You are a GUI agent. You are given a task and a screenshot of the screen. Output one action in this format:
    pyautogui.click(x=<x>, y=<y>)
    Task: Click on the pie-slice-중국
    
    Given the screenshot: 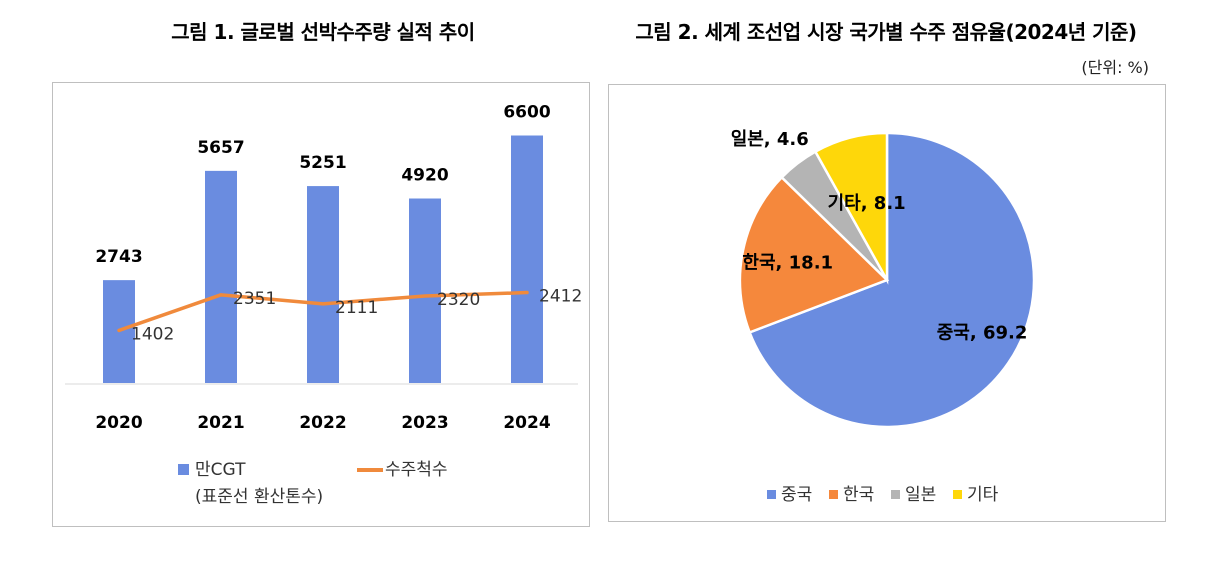 What is the action you would take?
    pyautogui.click(x=892, y=280)
    